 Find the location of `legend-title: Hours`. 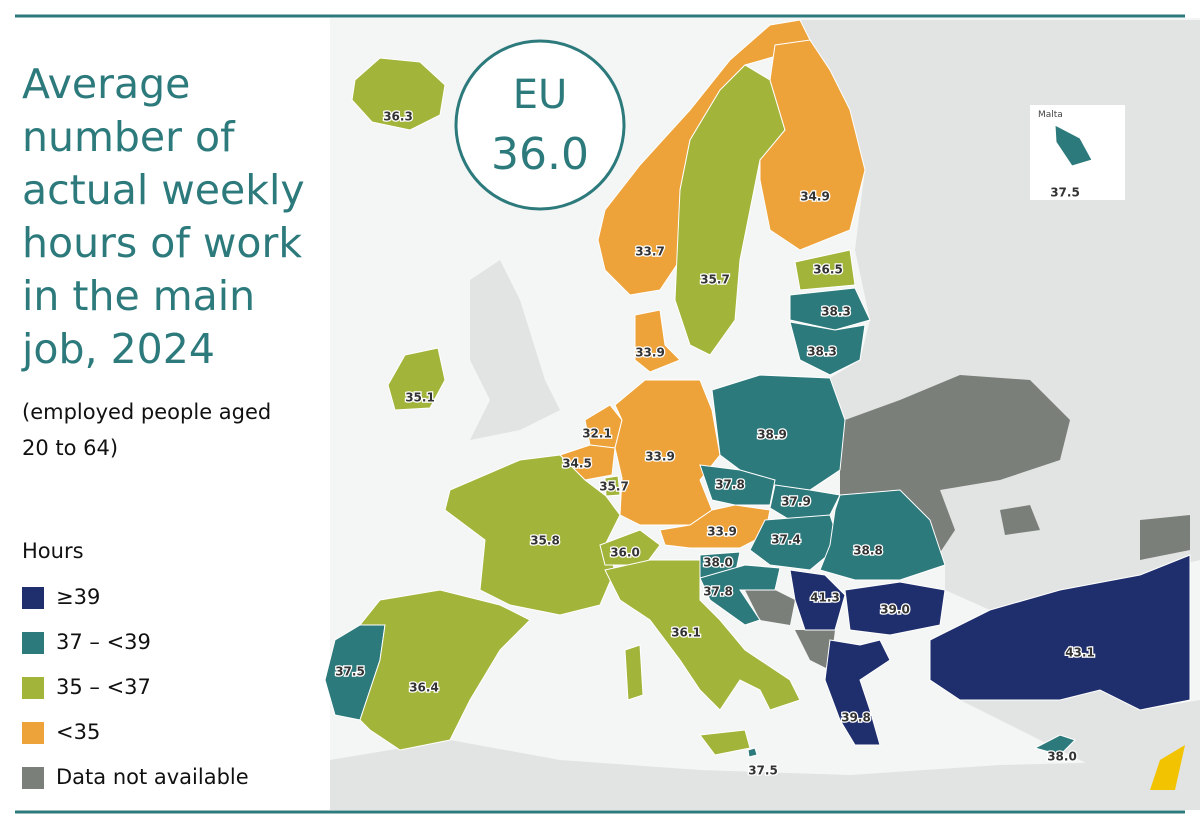

legend-title: Hours is located at coordinates (53, 551).